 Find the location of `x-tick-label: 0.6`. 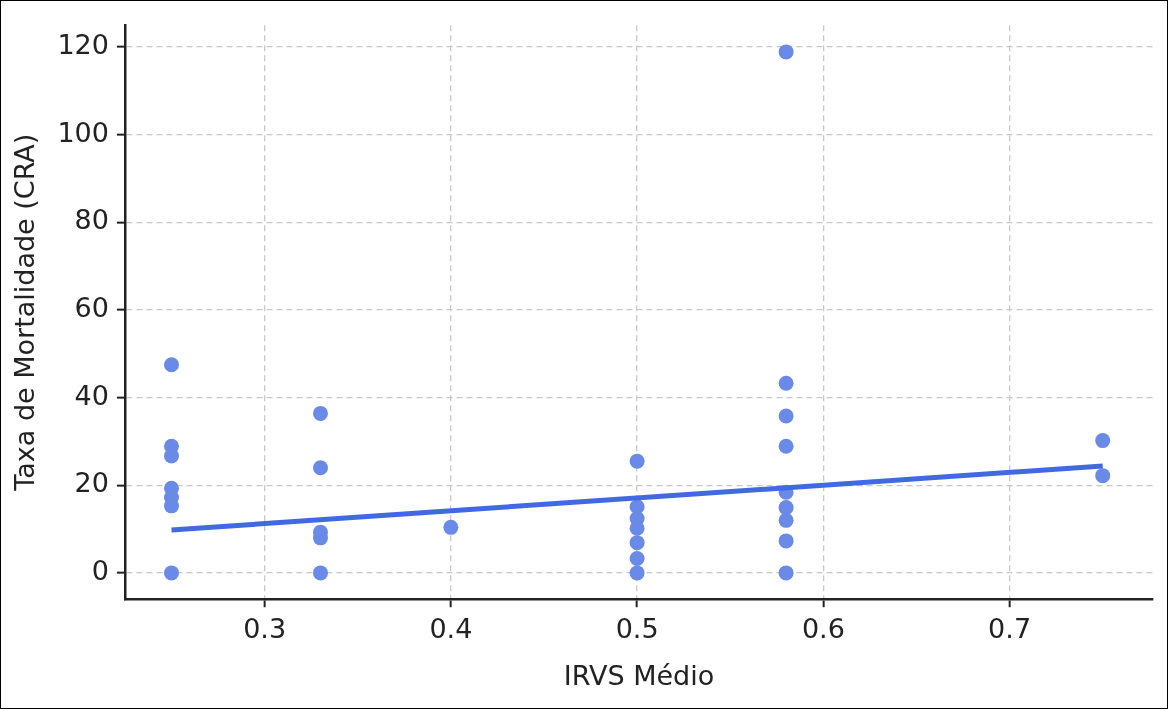

x-tick-label: 0.6 is located at coordinates (823, 629).